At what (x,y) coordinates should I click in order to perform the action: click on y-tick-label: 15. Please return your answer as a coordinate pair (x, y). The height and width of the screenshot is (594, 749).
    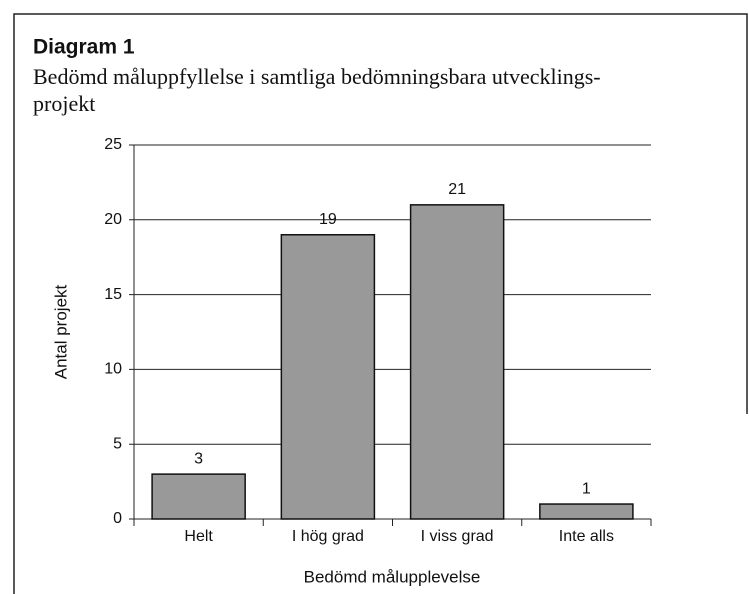
    Looking at the image, I should click on (113, 294).